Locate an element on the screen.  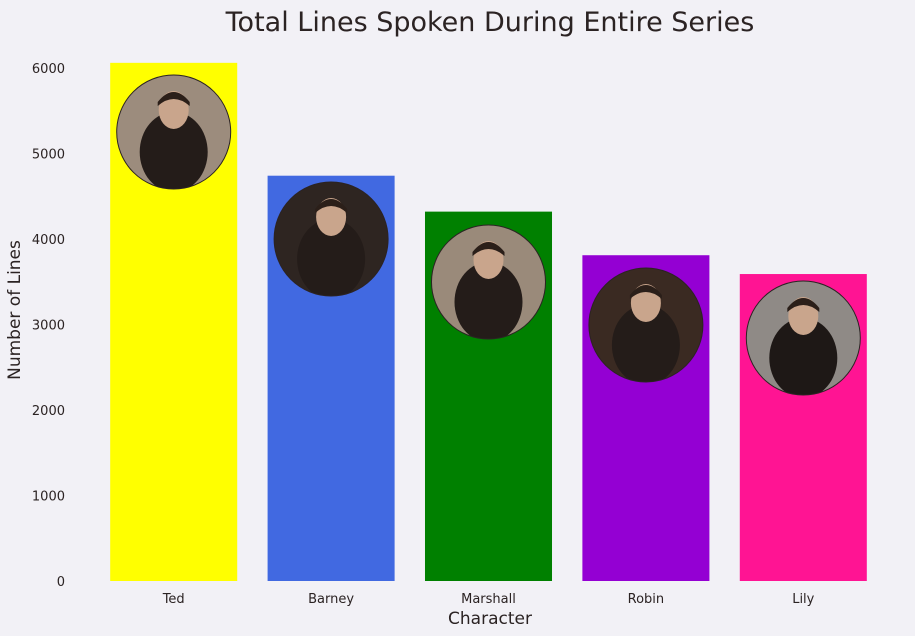
x-tick-label: Barney is located at coordinates (331, 599).